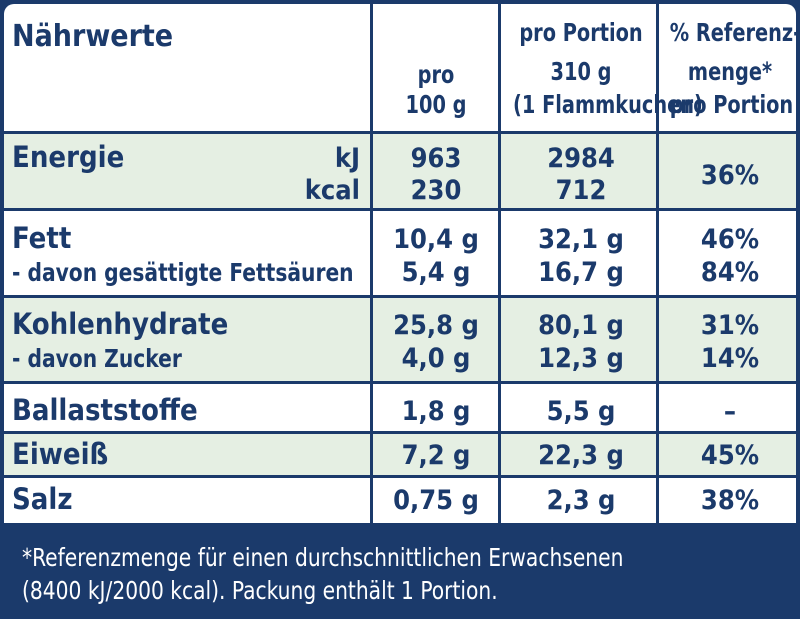  What do you see at coordinates (436, 411) in the screenshot?
I see `ballaststoffe-100g: 1,8 g` at bounding box center [436, 411].